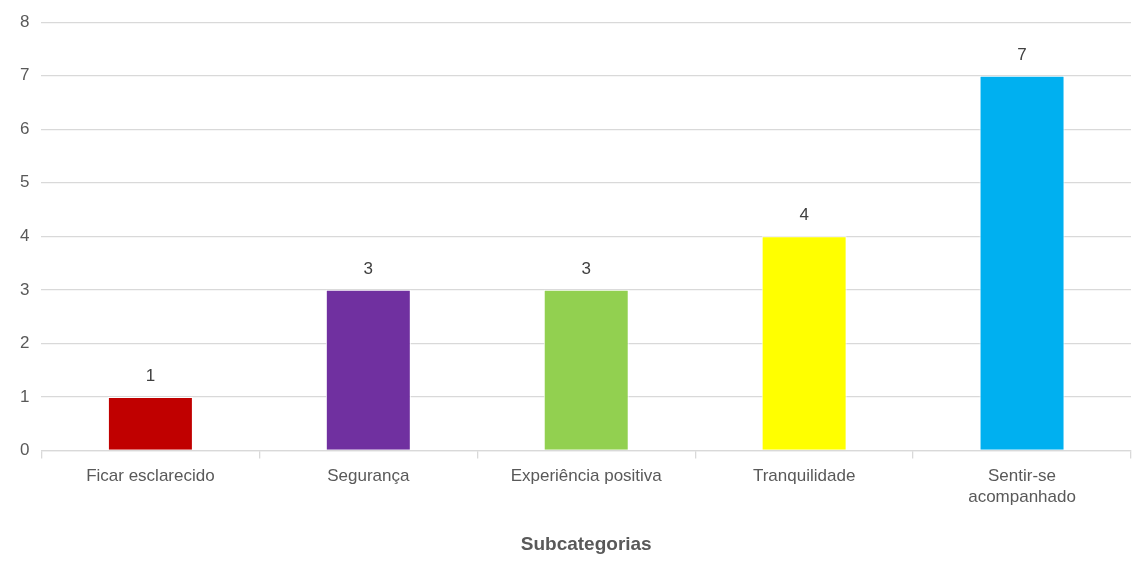  What do you see at coordinates (24, 182) in the screenshot?
I see `y-tick-label: 5` at bounding box center [24, 182].